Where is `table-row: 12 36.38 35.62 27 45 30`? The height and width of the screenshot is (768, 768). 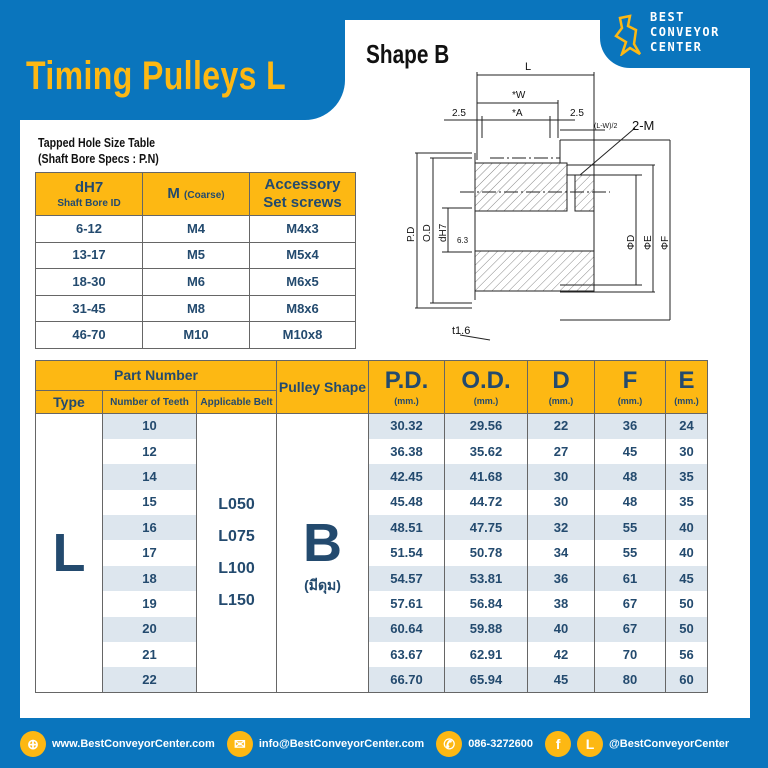 table-row: 12 36.38 35.62 27 45 30 is located at coordinates (372, 451).